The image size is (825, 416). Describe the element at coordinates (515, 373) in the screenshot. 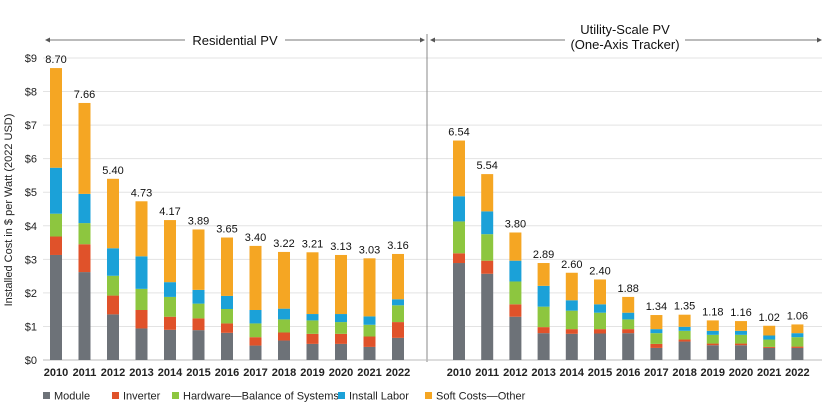

I see `x-tick-label: 2012` at that location.